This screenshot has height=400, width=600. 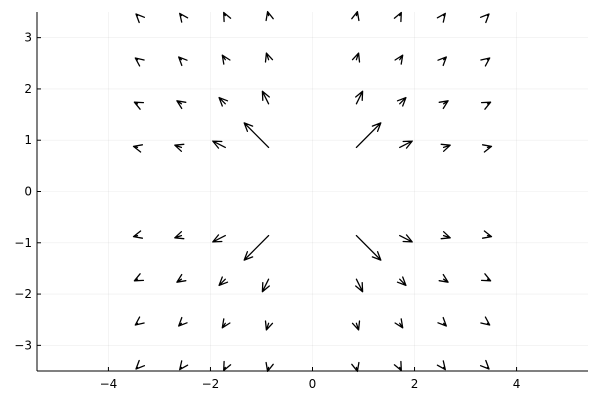 What do you see at coordinates (313, 384) in the screenshot?
I see `x-tick-label: 0` at bounding box center [313, 384].